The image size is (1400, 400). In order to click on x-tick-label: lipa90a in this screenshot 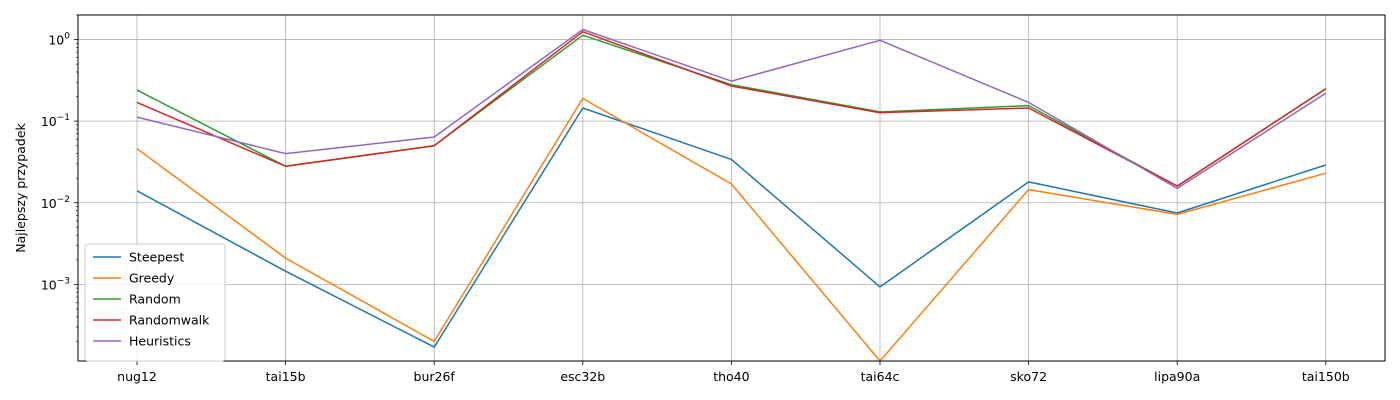, I will do `click(1177, 376)`.